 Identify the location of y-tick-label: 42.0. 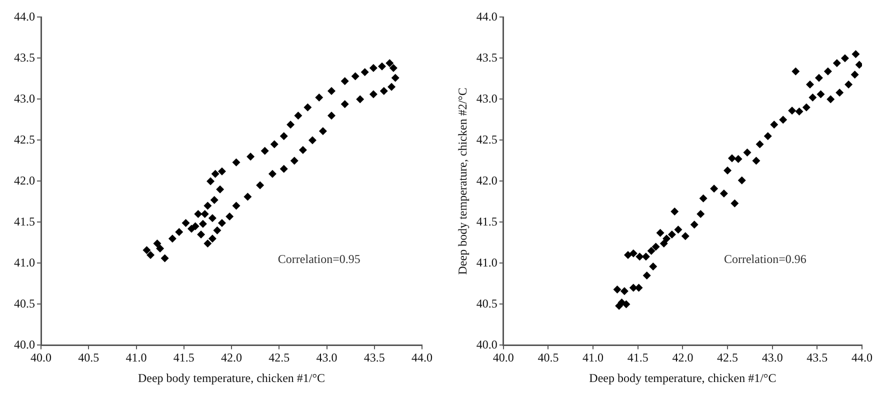
(24, 180).